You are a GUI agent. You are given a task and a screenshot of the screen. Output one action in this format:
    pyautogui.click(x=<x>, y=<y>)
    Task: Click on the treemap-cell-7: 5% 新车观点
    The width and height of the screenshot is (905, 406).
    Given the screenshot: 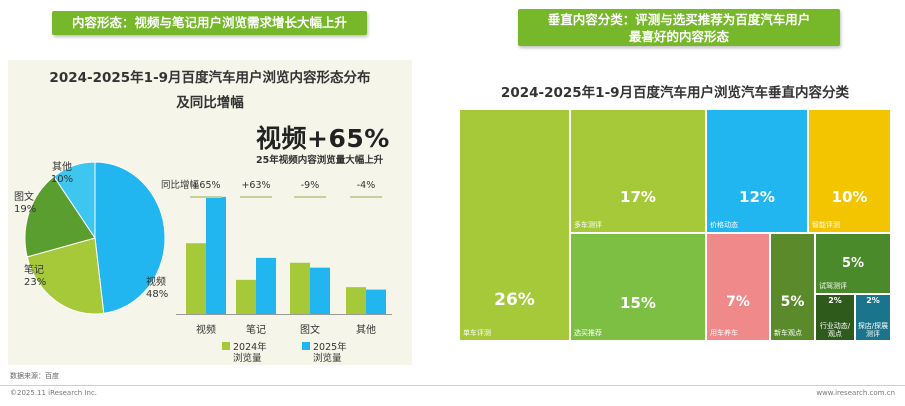 What is the action you would take?
    pyautogui.click(x=792, y=287)
    